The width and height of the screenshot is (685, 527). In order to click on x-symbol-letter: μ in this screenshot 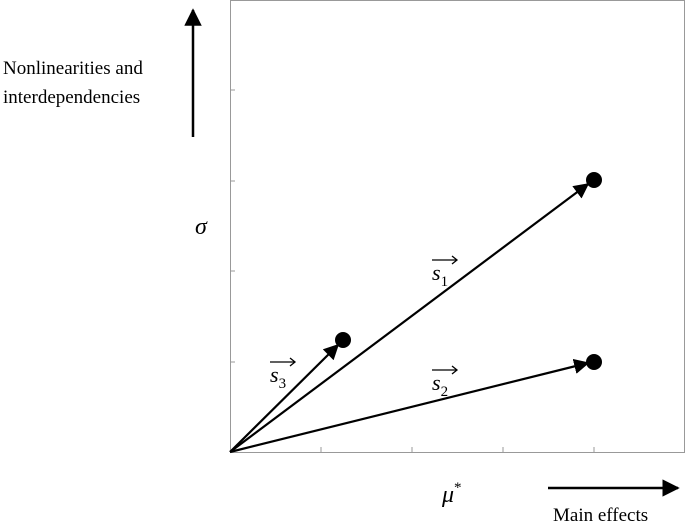, I will do `click(447, 495)`.